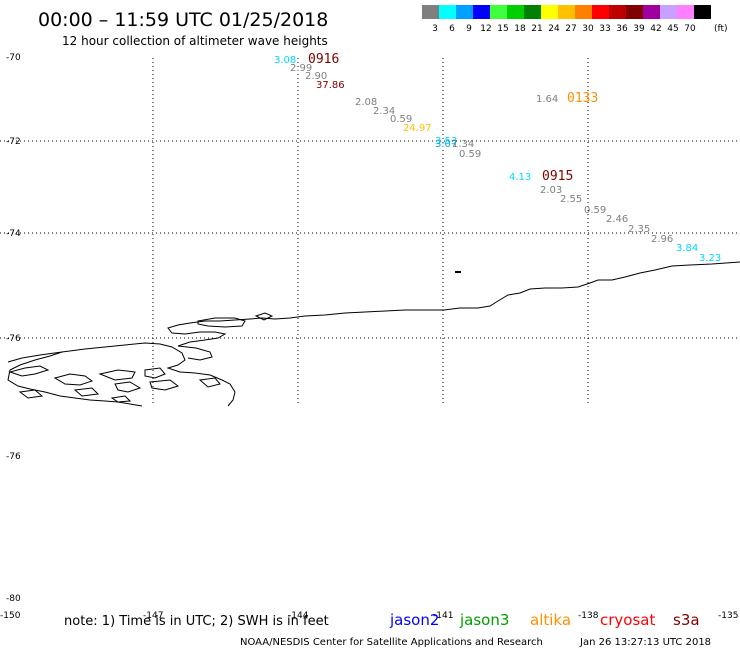 This screenshot has width=740, height=650. I want to click on legend-label: 21, so click(536, 29).